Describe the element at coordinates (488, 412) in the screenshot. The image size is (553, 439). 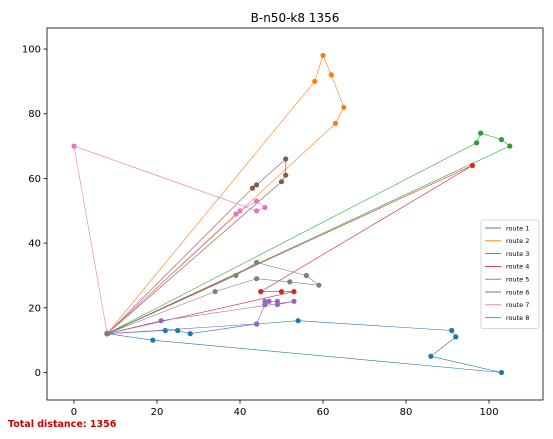
I see `x-tick-label: 100` at that location.